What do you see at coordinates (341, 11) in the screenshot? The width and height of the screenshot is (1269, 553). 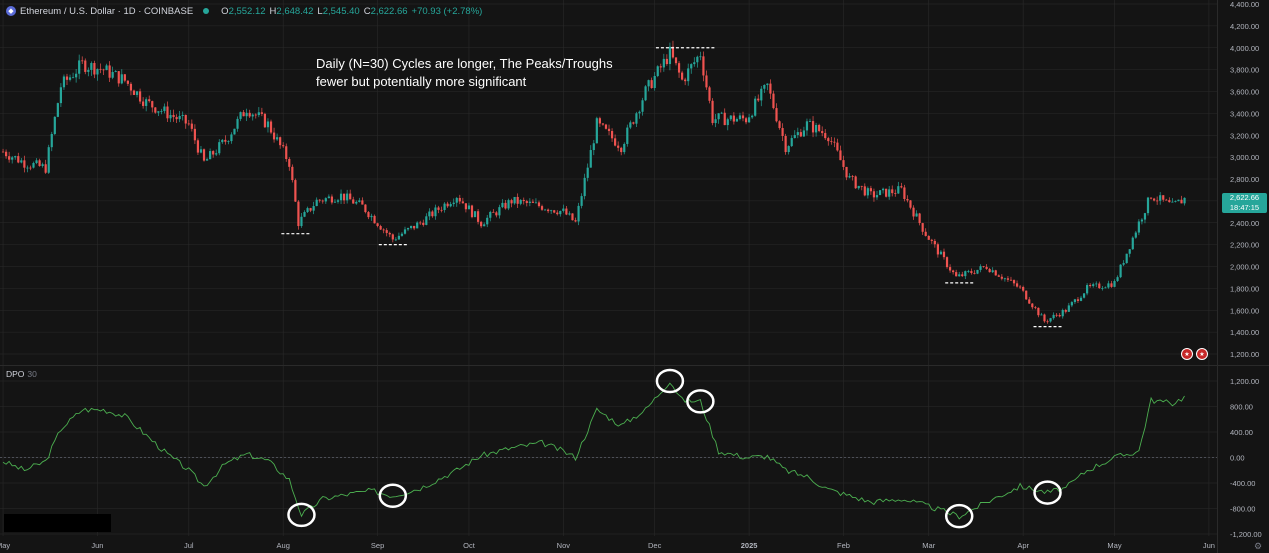 I see `low-value: 2,545.40` at bounding box center [341, 11].